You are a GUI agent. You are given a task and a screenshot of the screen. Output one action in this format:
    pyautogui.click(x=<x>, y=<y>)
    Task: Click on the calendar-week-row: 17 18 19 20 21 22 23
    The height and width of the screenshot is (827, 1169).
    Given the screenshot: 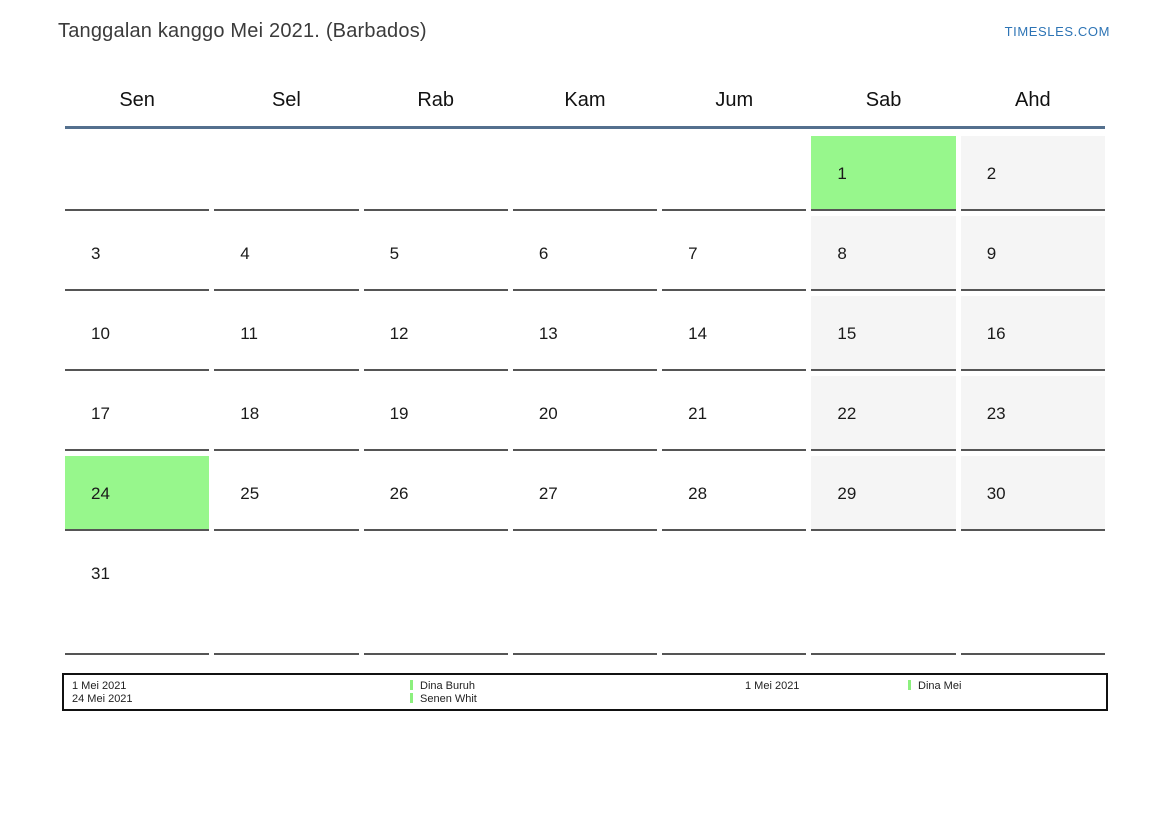 What is the action you would take?
    pyautogui.click(x=585, y=413)
    